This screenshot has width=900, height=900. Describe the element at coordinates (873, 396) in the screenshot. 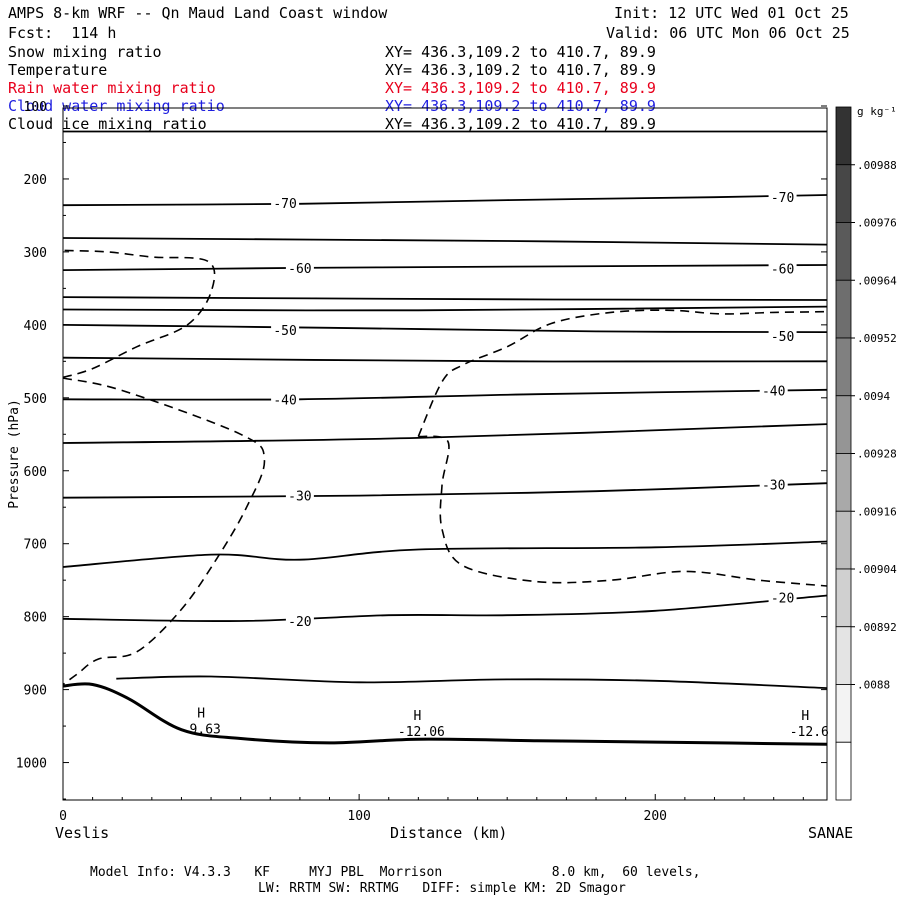

I see `colorbar-tick-label: .0094` at that location.